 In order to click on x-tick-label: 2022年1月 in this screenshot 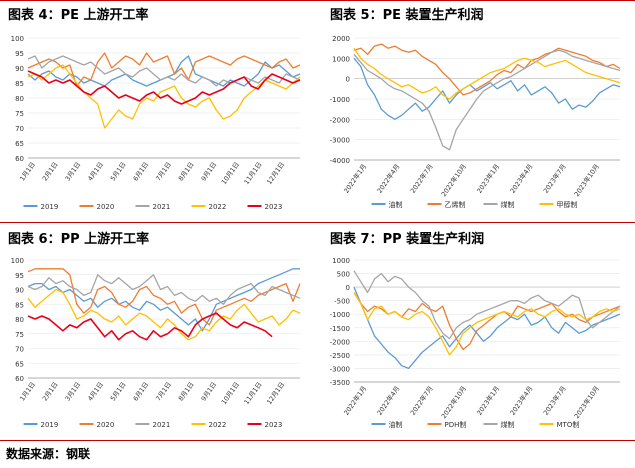, I will do `click(355, 400)`.